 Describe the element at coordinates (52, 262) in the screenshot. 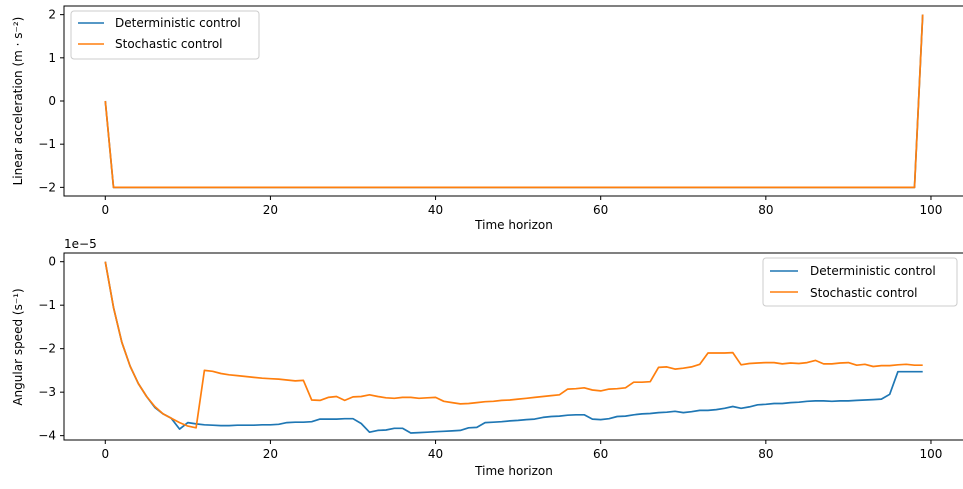

I see `bottom-y-tick-label: 0` at that location.